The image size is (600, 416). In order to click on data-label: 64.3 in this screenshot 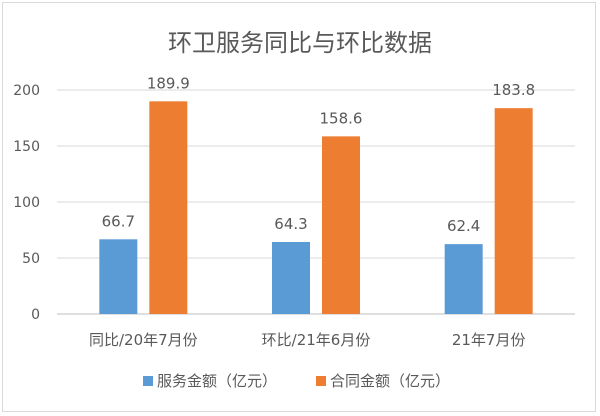, I will do `click(290, 224)`.